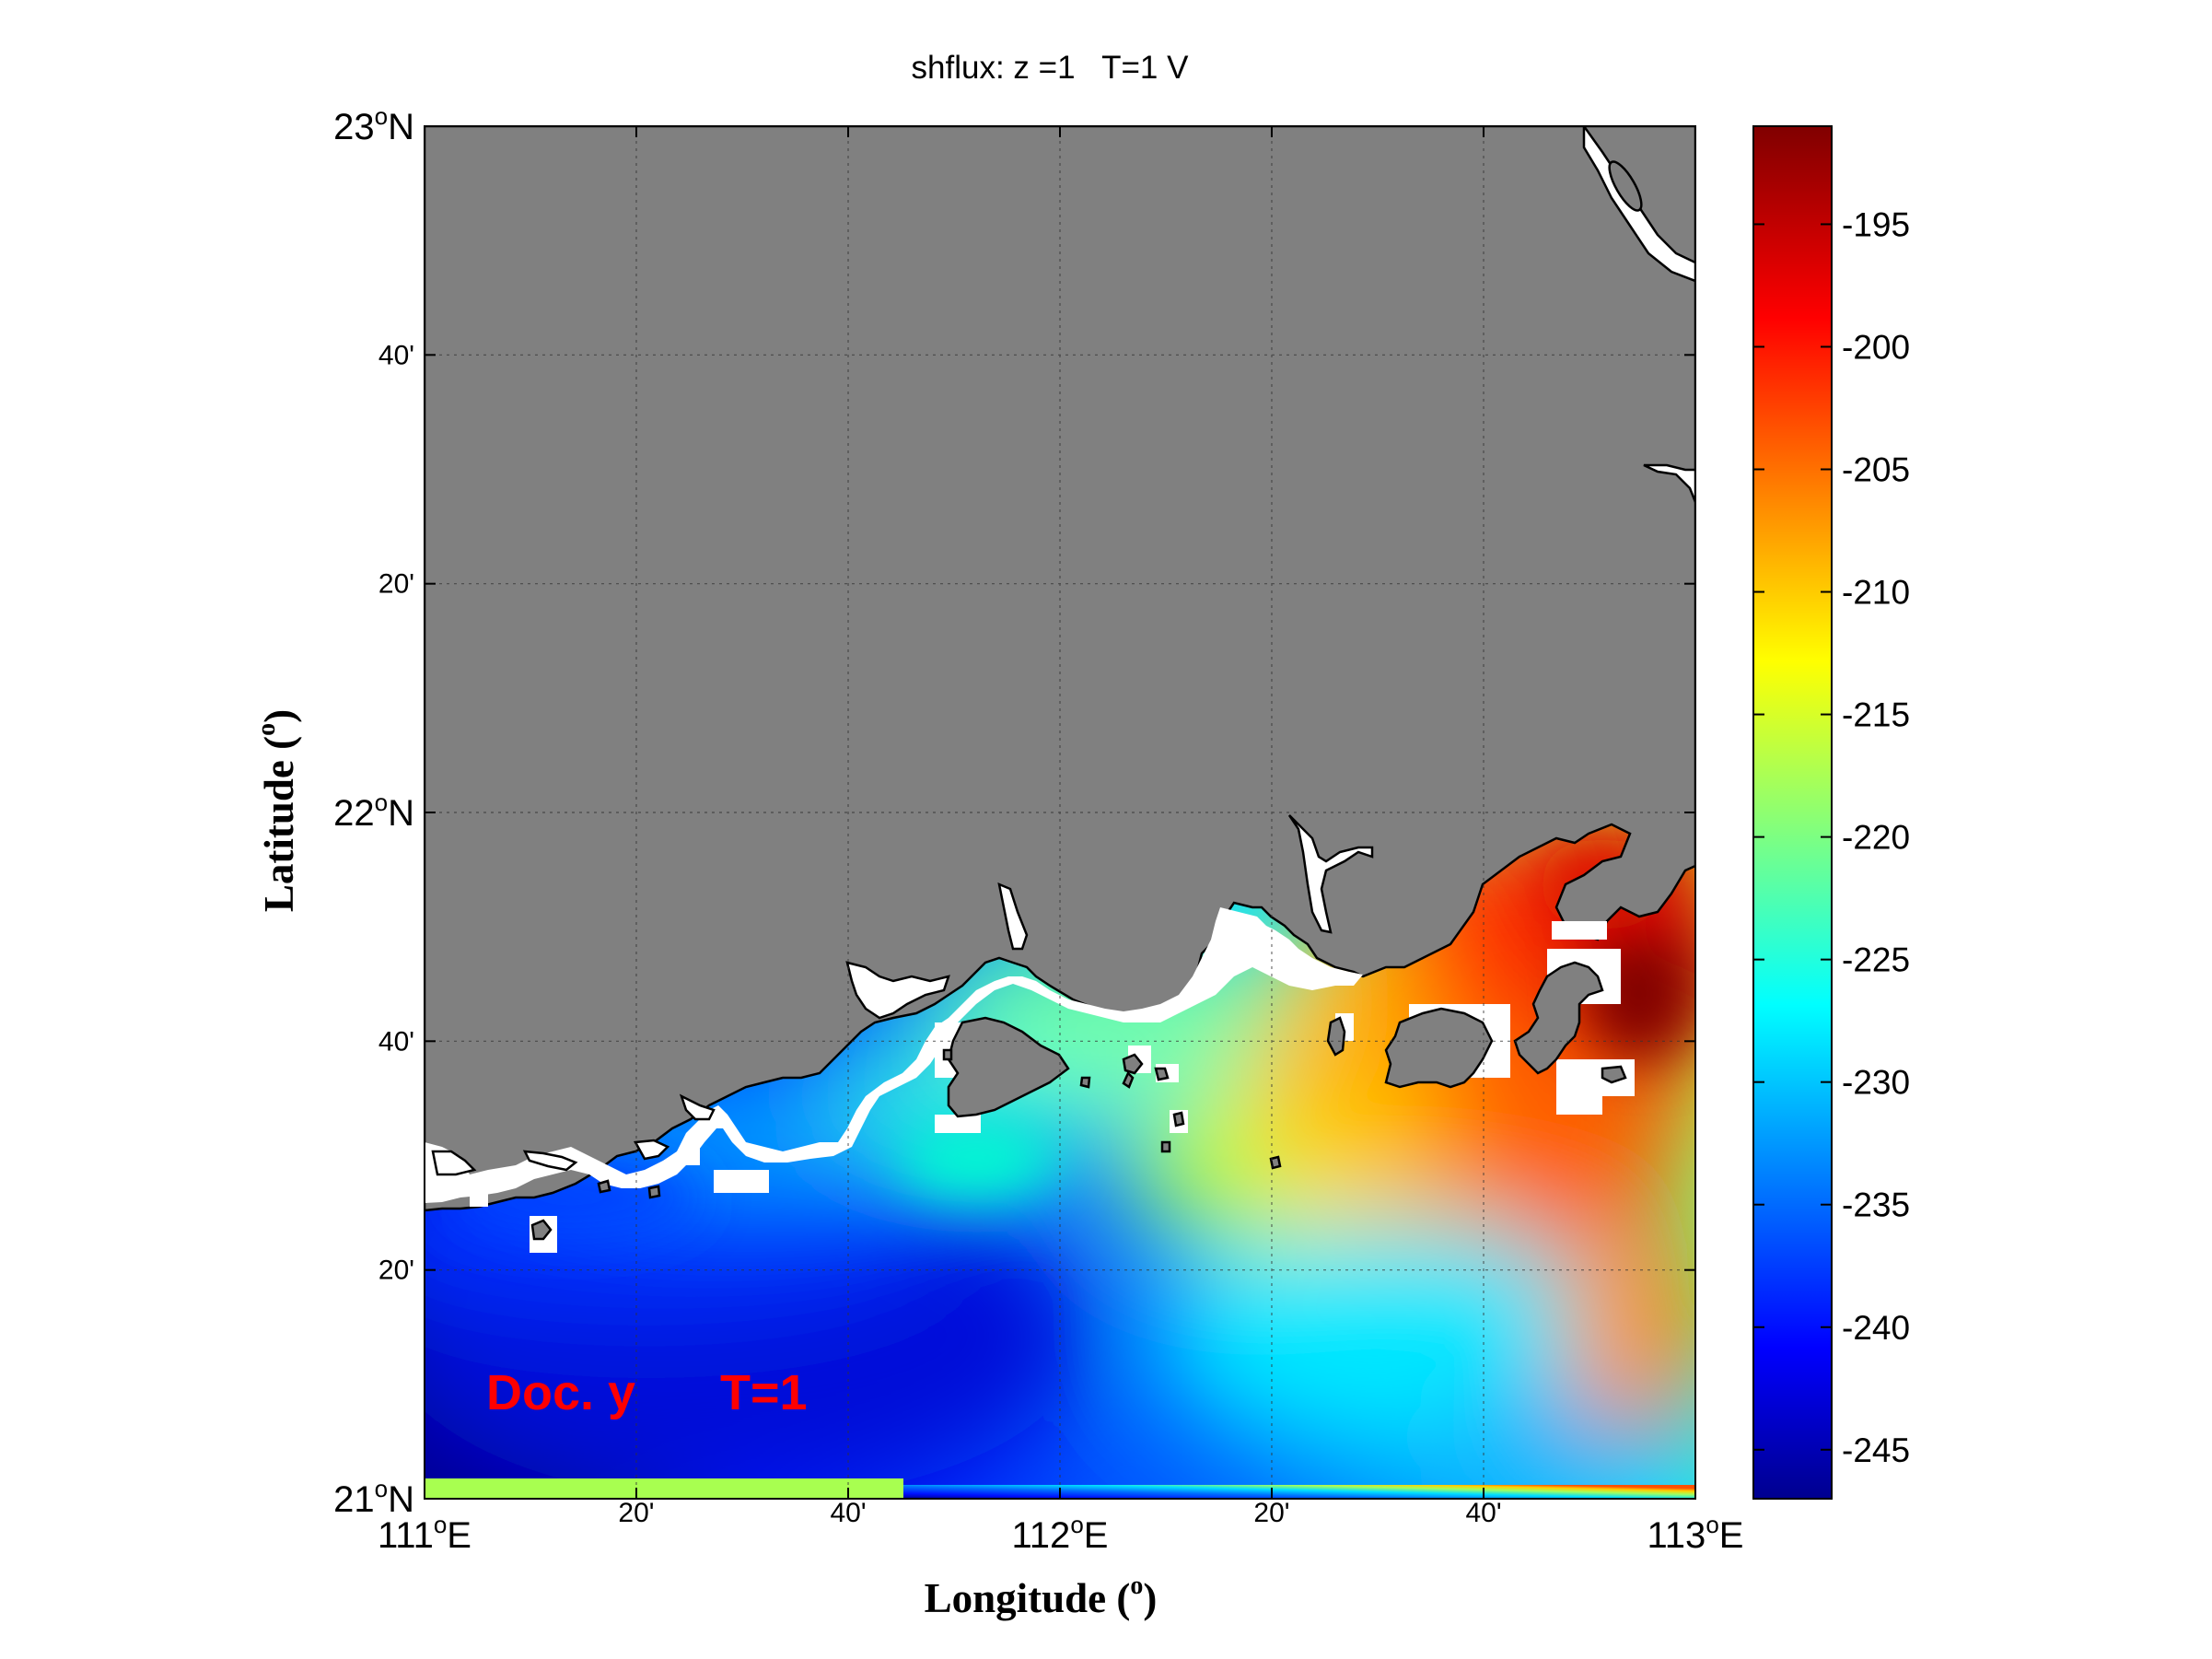 This screenshot has height=1659, width=2212. What do you see at coordinates (374, 124) in the screenshot?
I see `y-tick-label: 23oN` at bounding box center [374, 124].